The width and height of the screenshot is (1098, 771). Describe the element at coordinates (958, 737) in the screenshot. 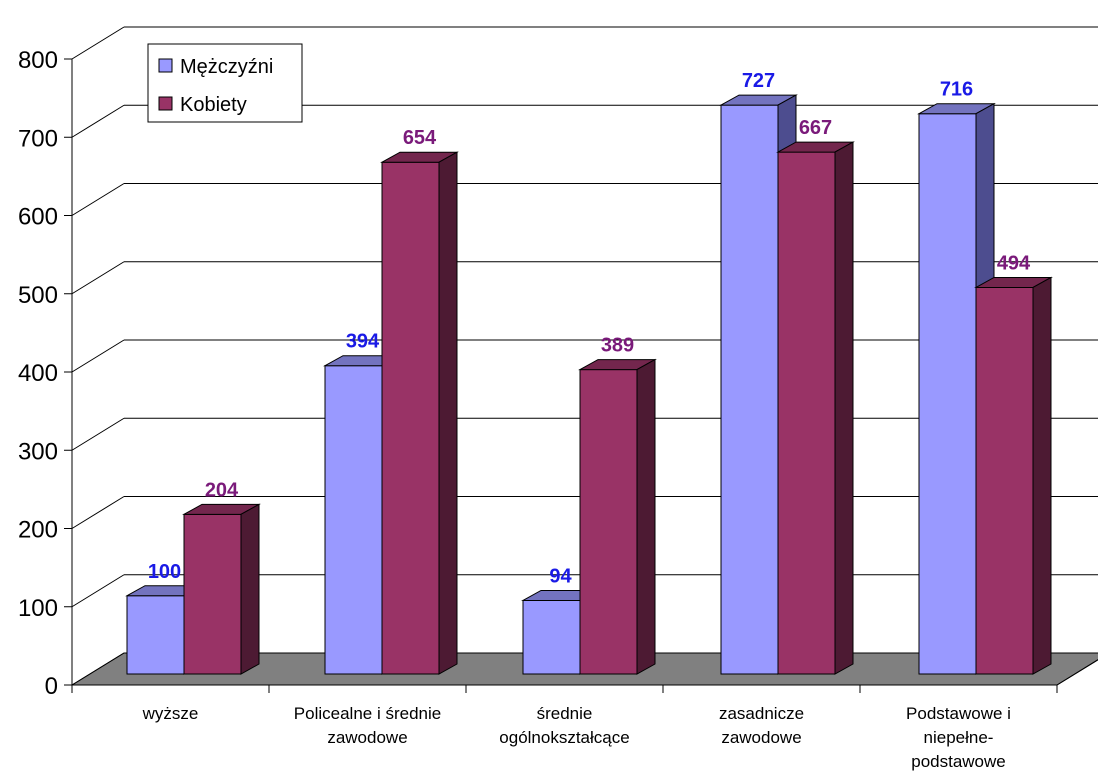

I see `x-tick-label: Podstawowe i niepełne-podstawowe` at that location.